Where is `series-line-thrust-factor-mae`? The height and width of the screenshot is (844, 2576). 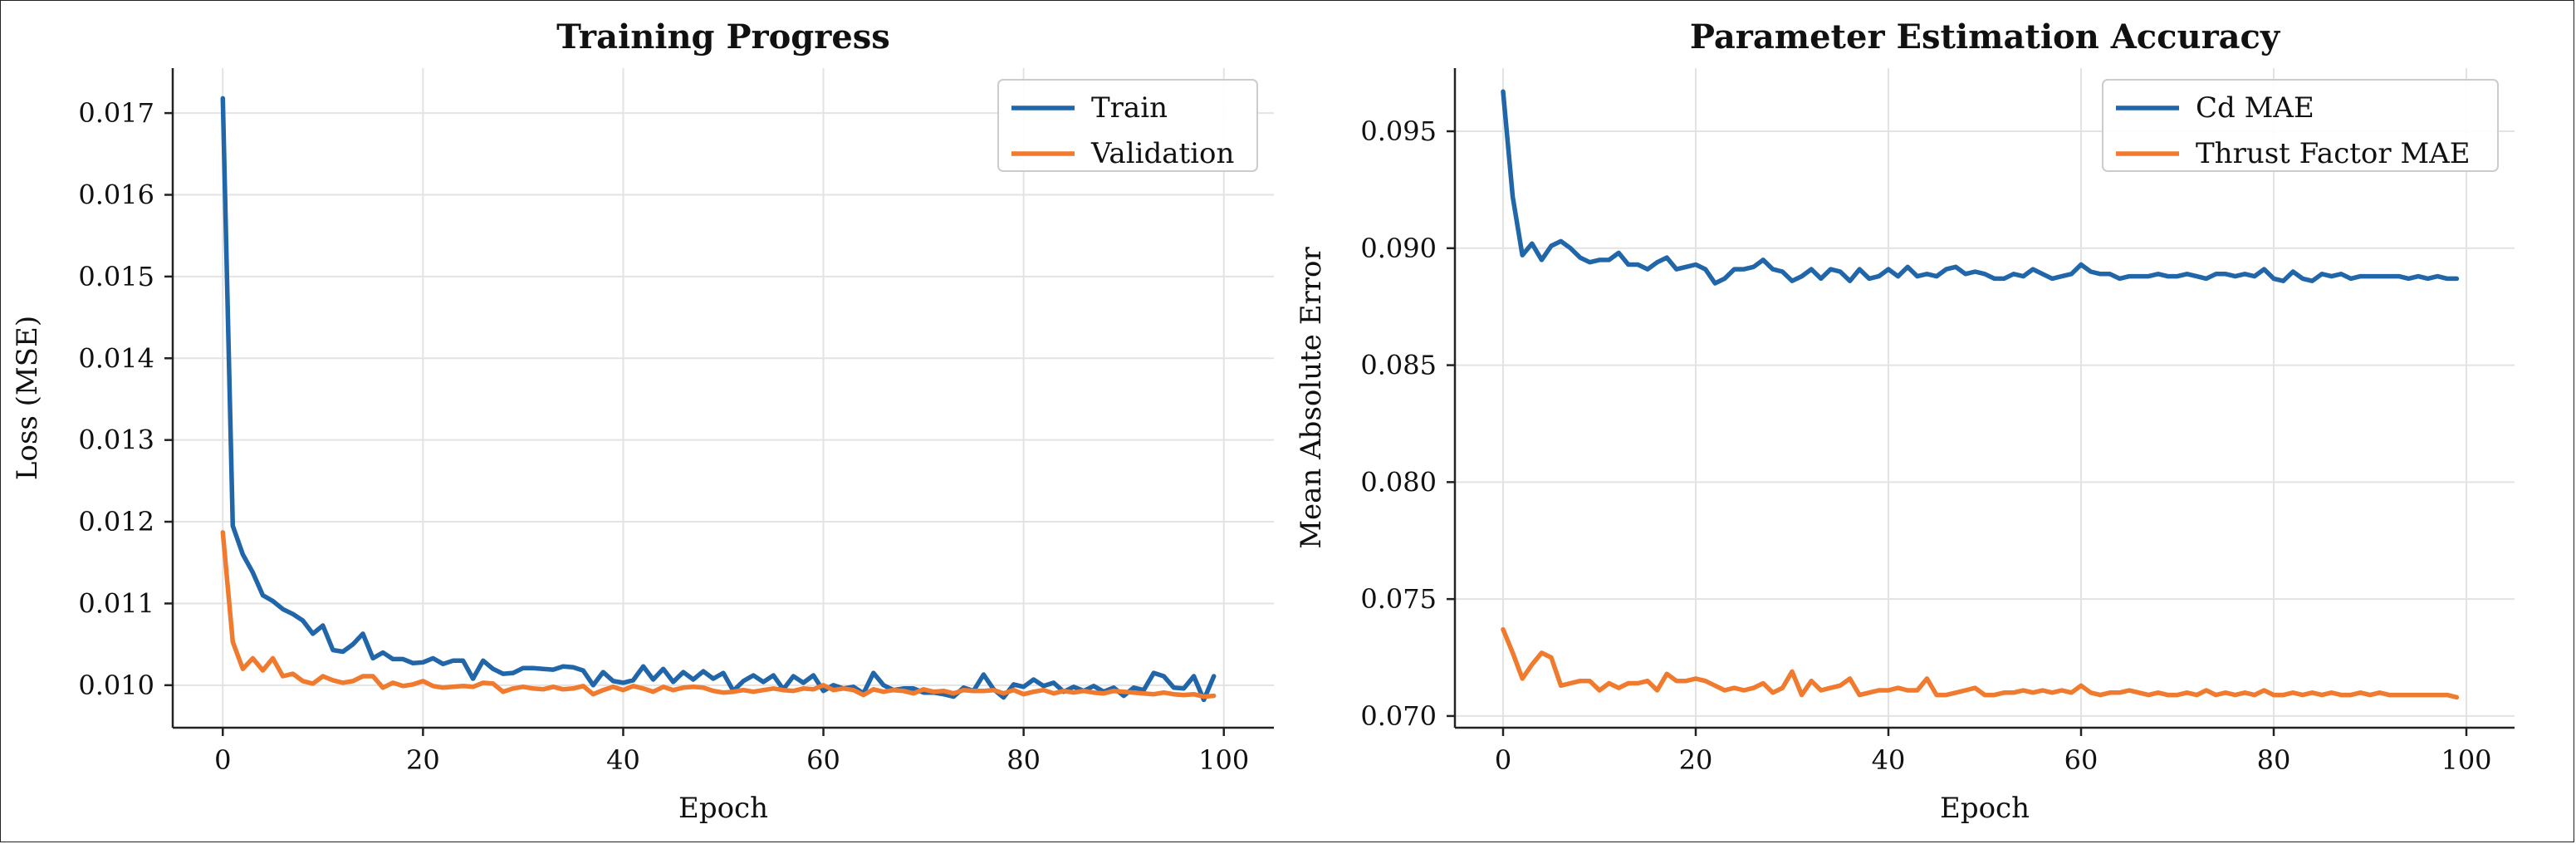 series-line-thrust-factor-mae is located at coordinates (1981, 663).